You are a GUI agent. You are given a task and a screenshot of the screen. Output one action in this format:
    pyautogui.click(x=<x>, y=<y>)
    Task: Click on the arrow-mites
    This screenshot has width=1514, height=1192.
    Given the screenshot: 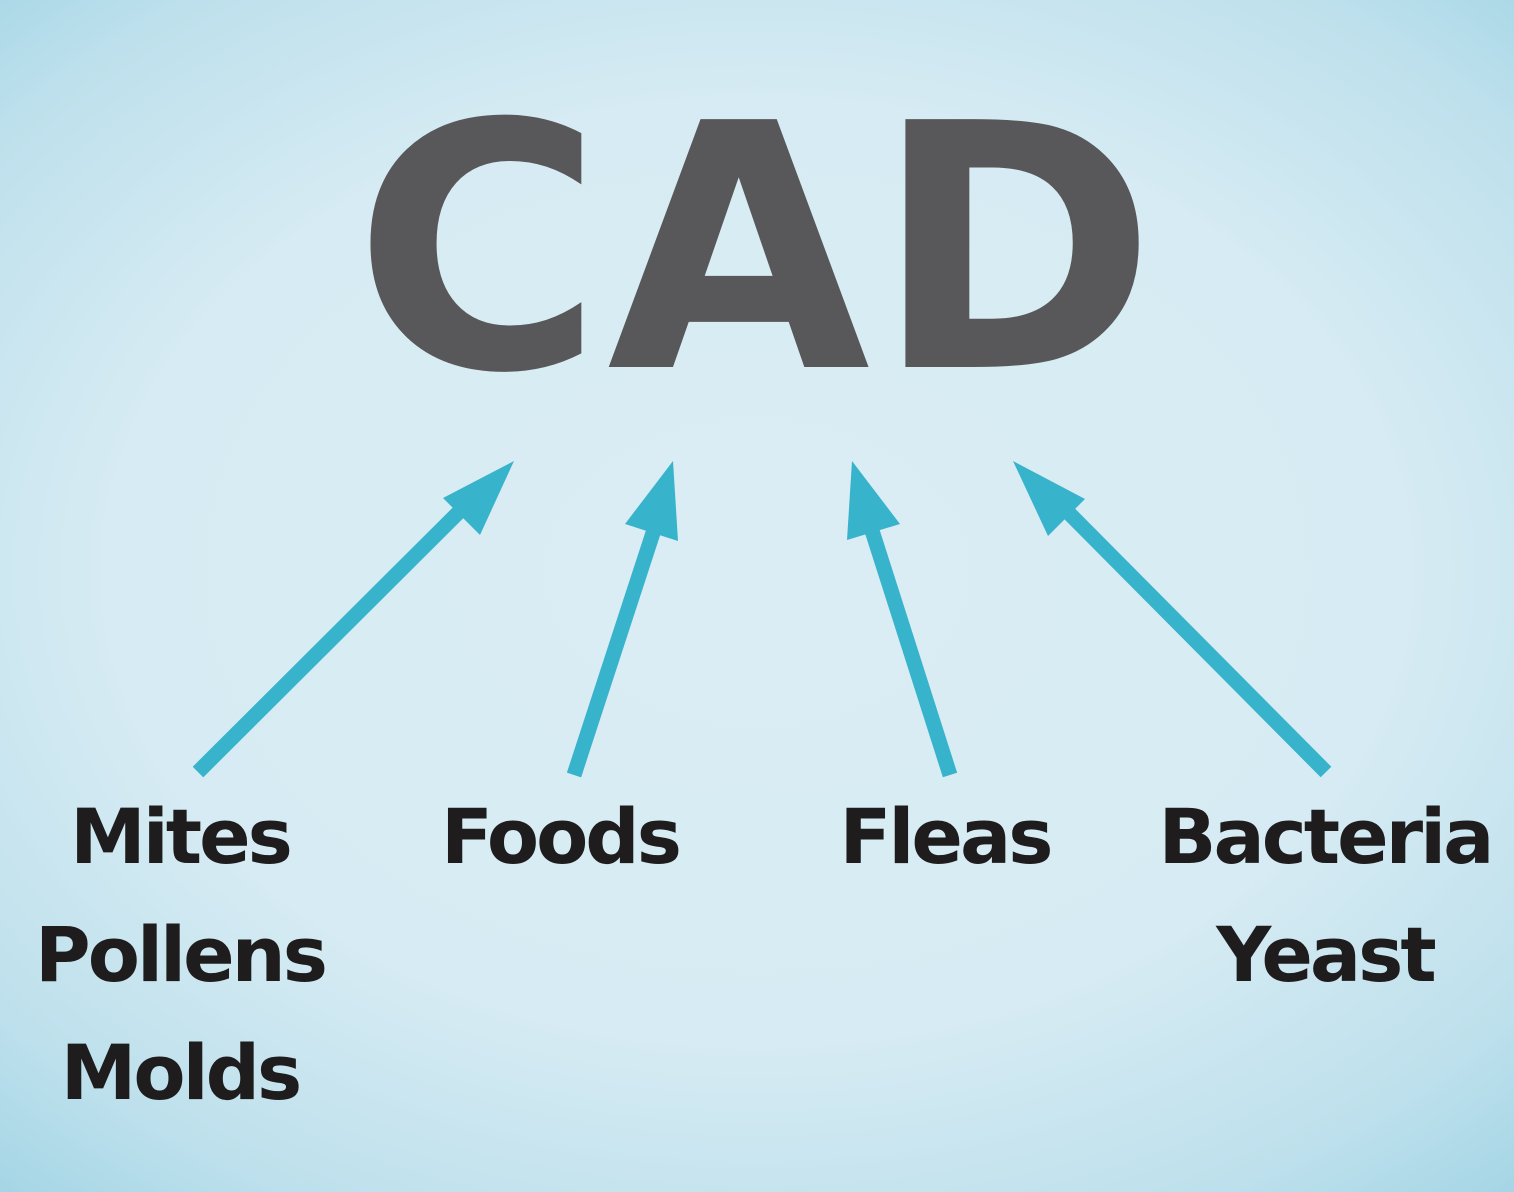 What is the action you would take?
    pyautogui.click(x=353, y=619)
    